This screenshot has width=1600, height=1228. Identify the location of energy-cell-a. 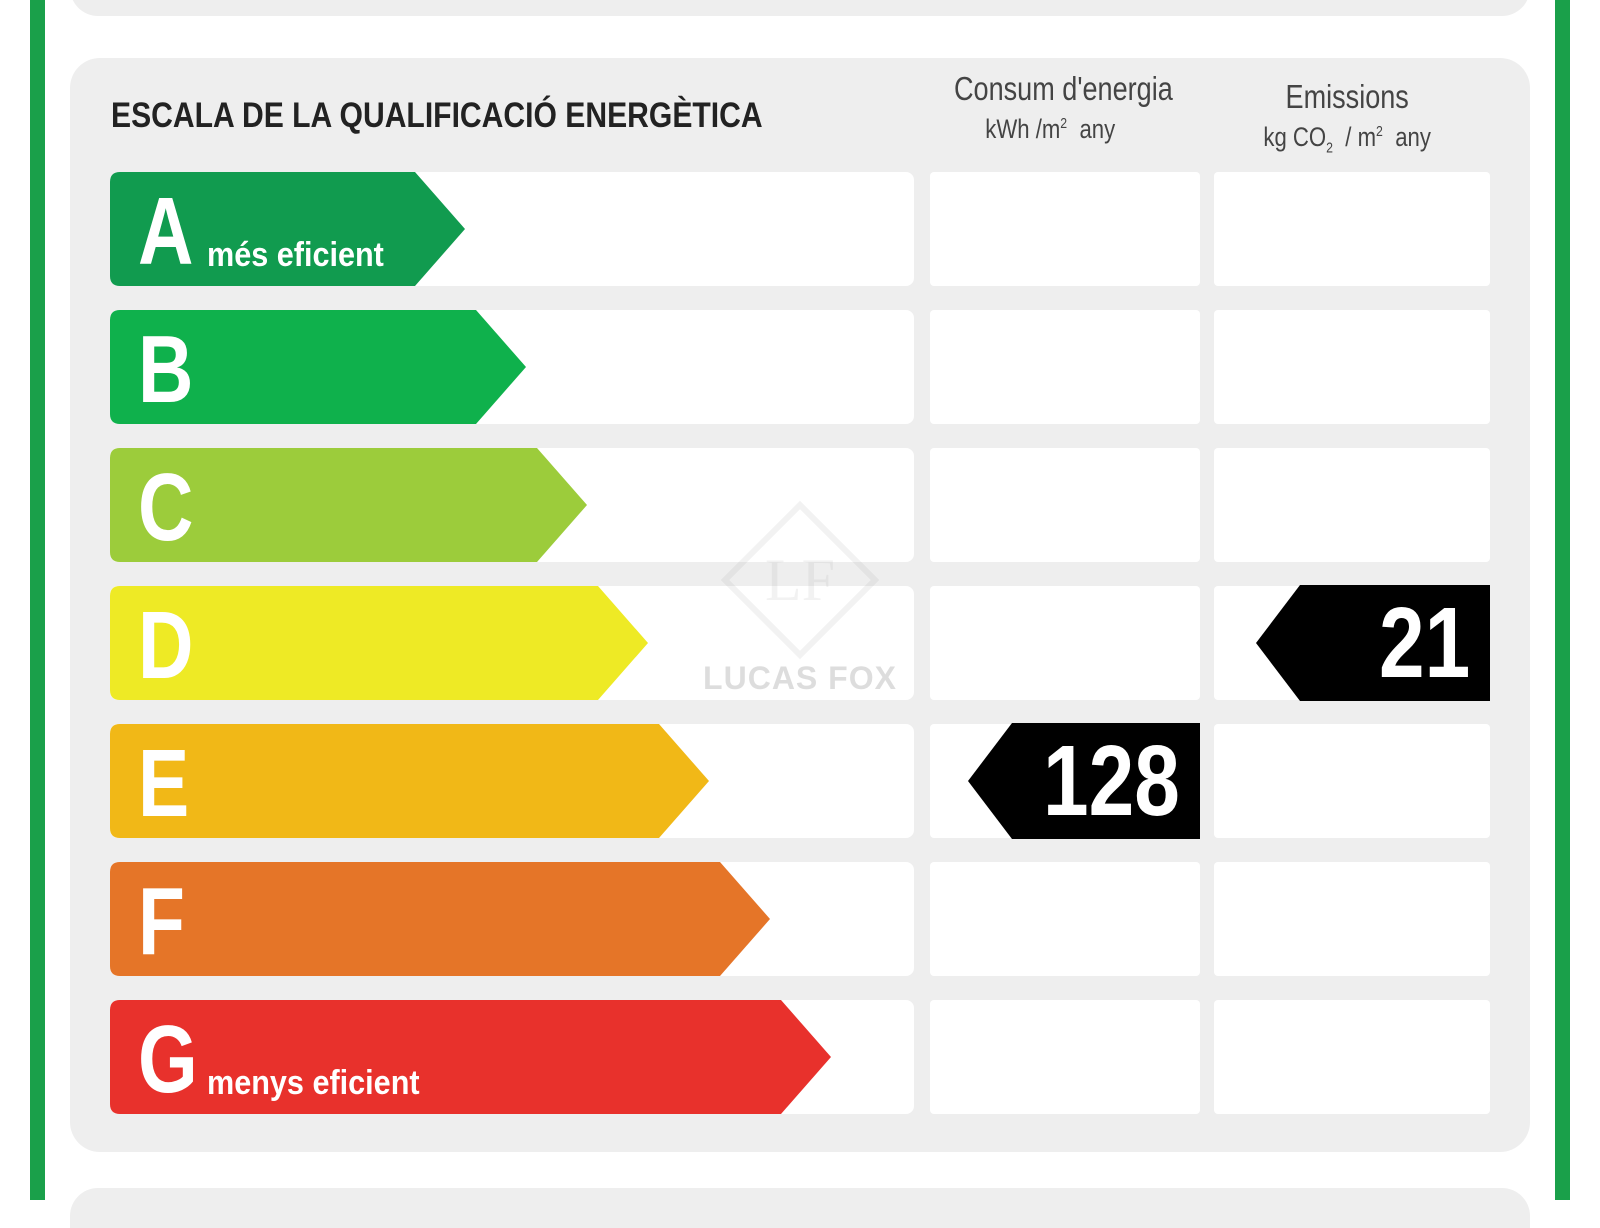
(1065, 229).